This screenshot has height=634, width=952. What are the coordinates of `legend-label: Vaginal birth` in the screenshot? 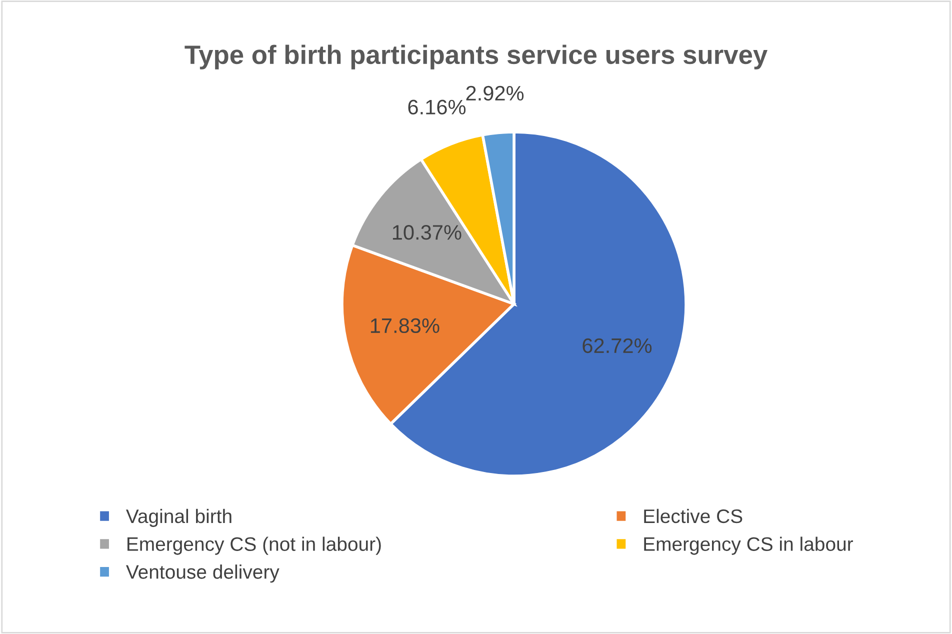 It's located at (179, 517).